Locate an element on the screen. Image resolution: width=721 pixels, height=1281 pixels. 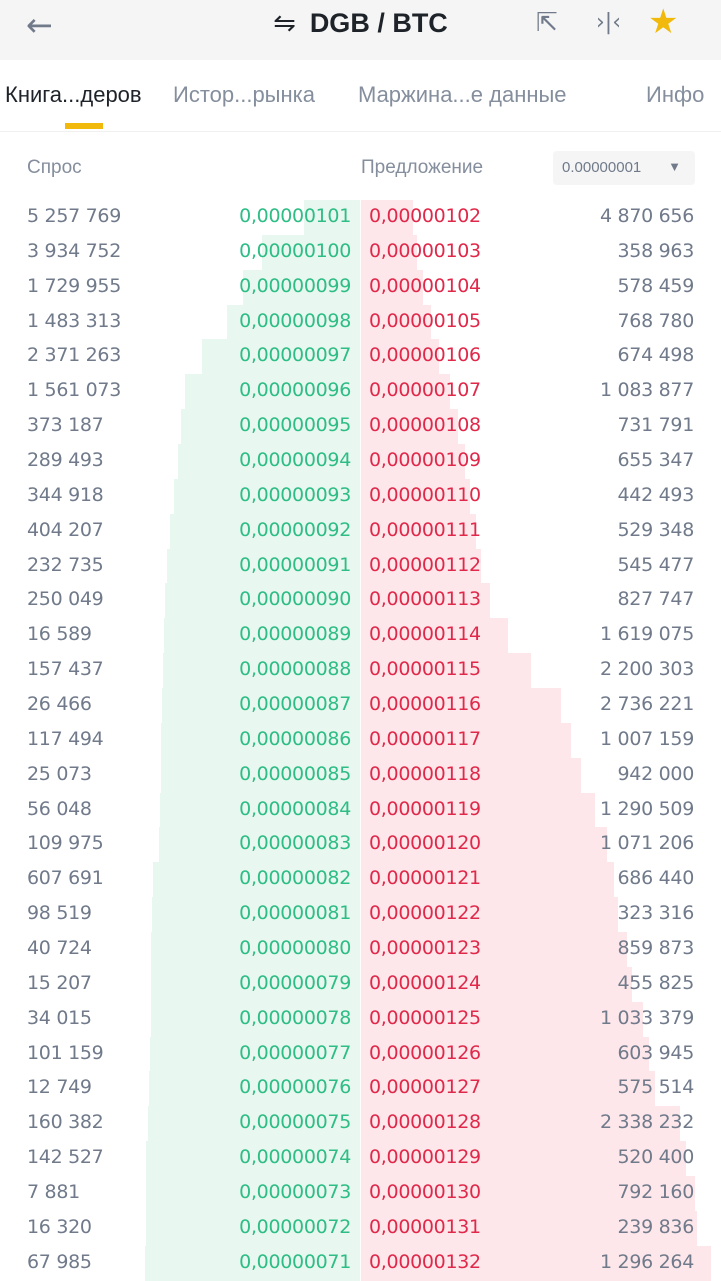
ask-quantity: 1 619 075 is located at coordinates (647, 634).